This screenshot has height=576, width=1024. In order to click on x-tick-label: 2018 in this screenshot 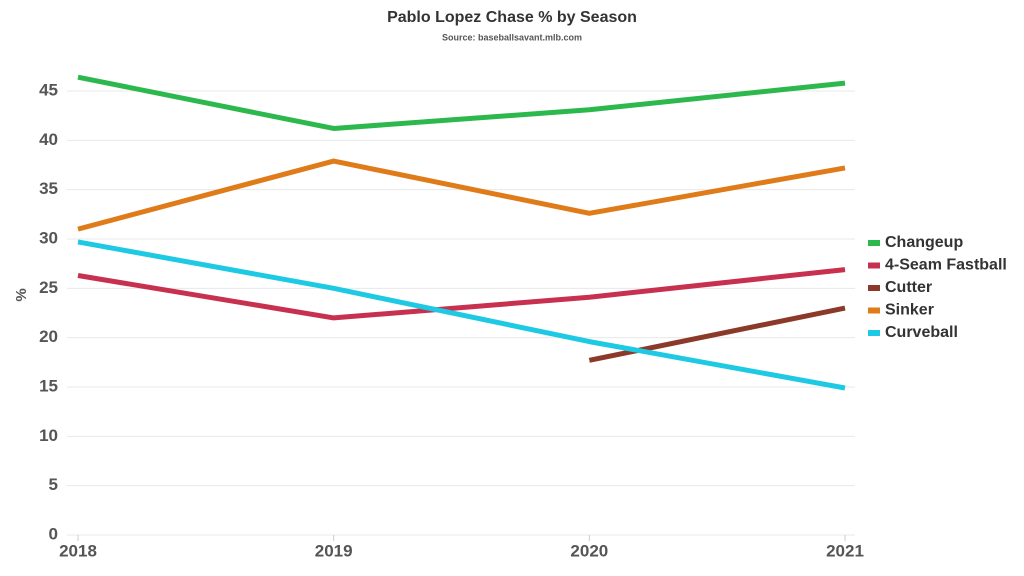, I will do `click(78, 550)`.